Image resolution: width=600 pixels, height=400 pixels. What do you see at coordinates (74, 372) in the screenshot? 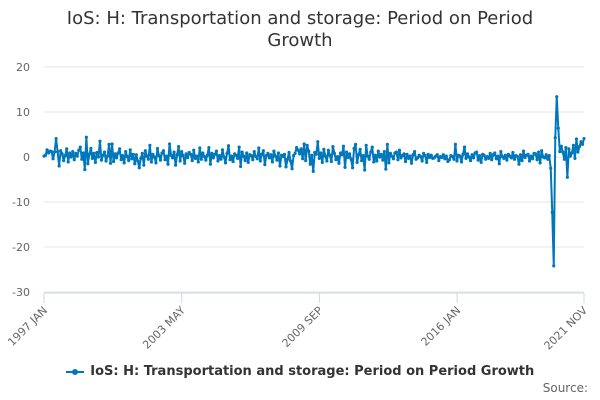
I see `legend-line-marker-icon` at bounding box center [74, 372].